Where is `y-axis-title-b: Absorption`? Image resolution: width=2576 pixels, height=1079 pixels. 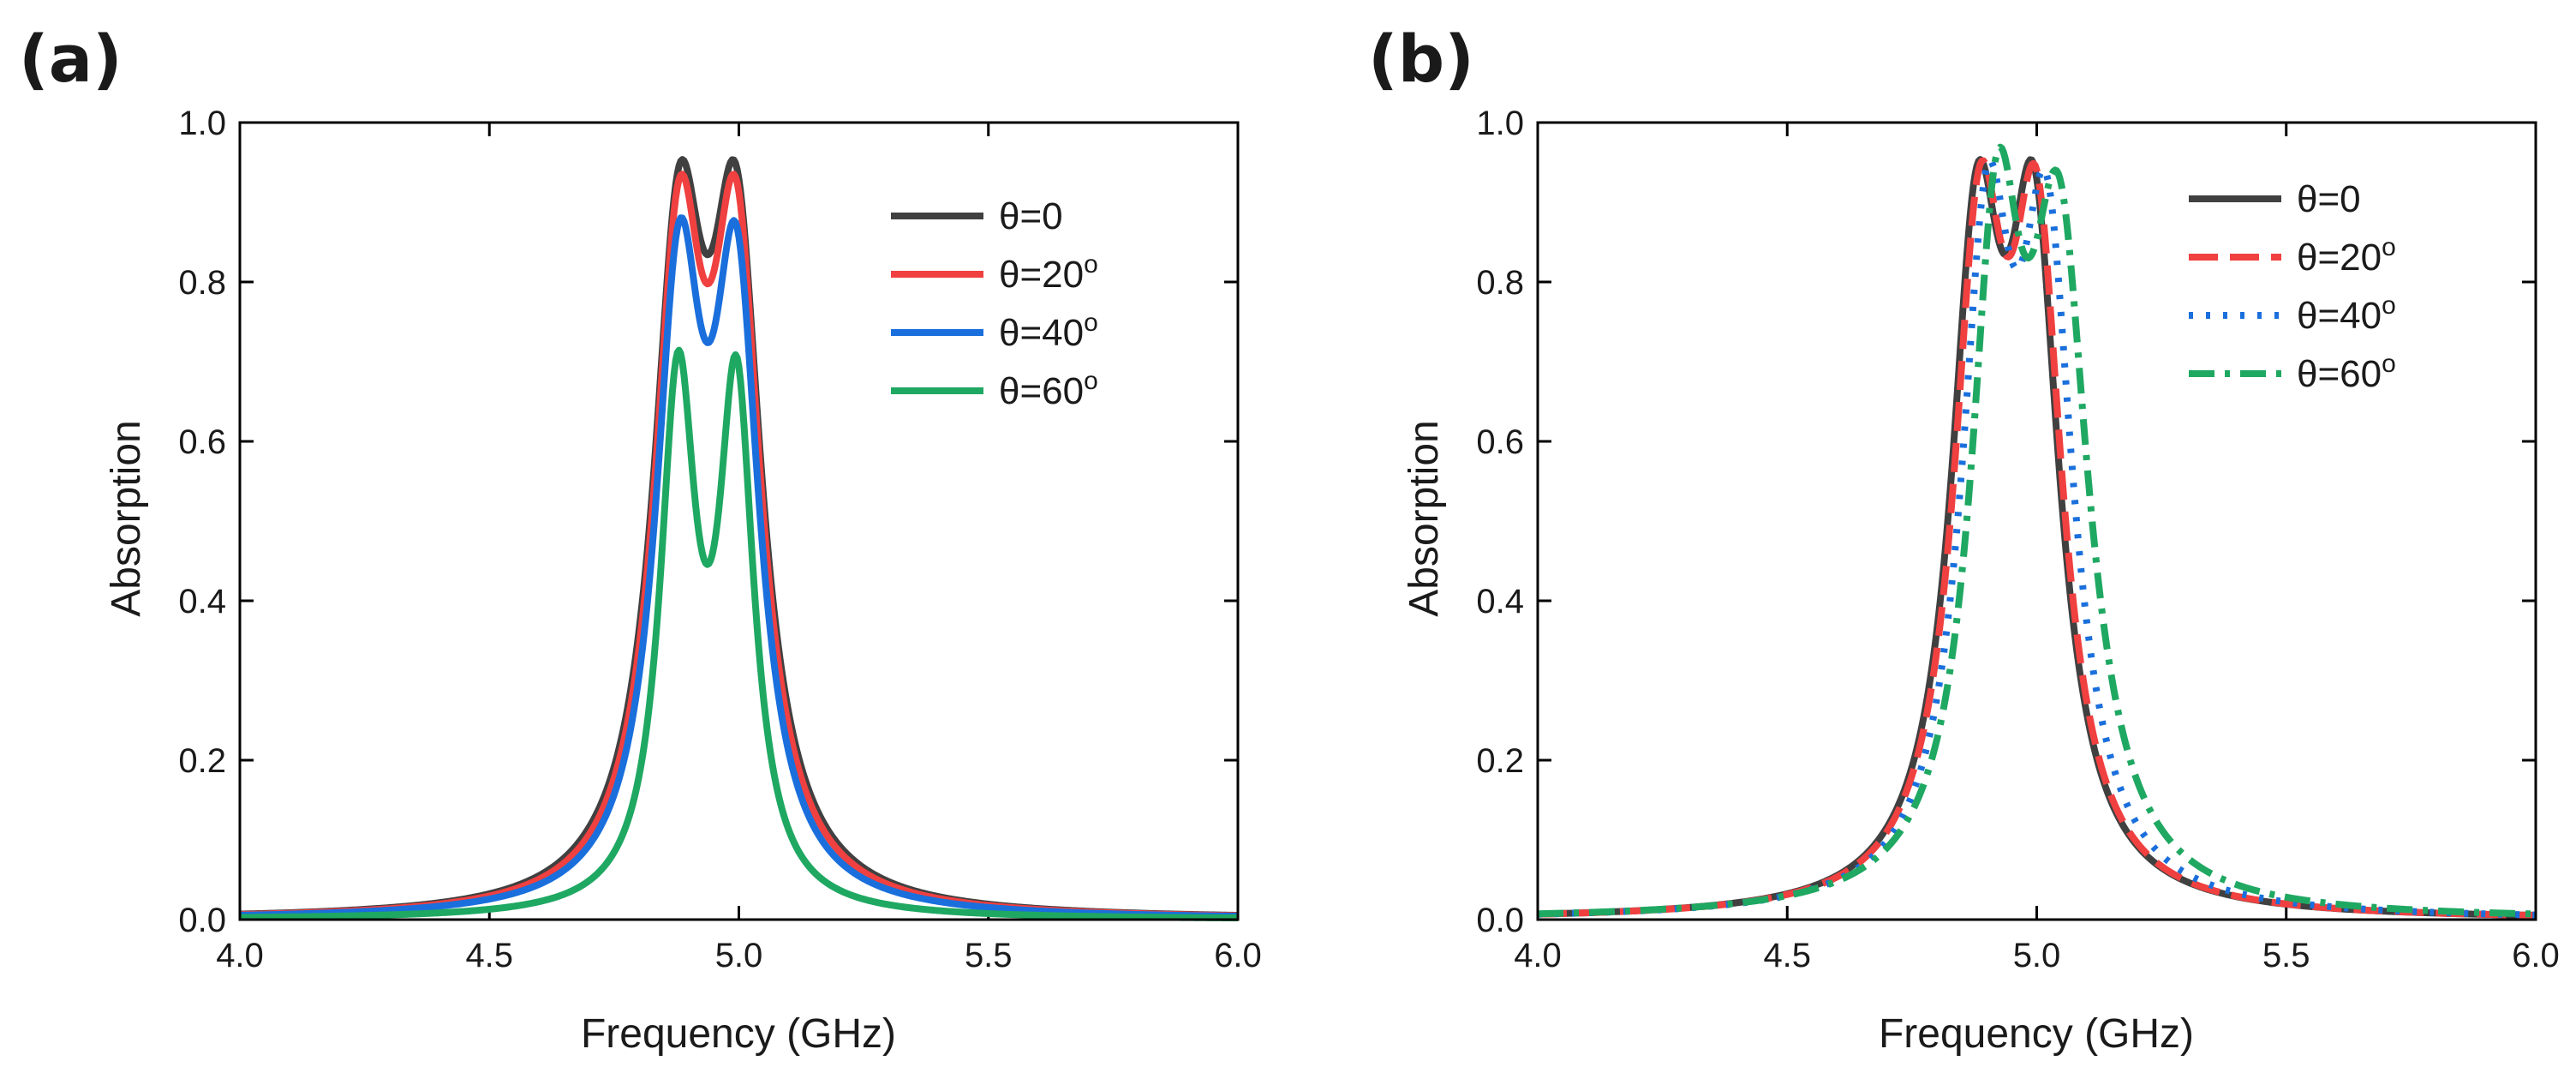 y-axis-title-b: Absorption is located at coordinates (1425, 518).